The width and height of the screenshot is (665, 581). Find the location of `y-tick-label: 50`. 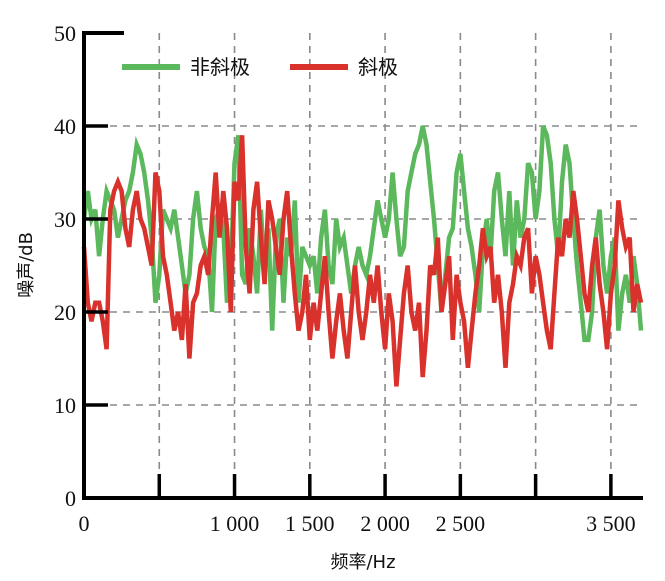

y-tick-label: 50 is located at coordinates (65, 33).